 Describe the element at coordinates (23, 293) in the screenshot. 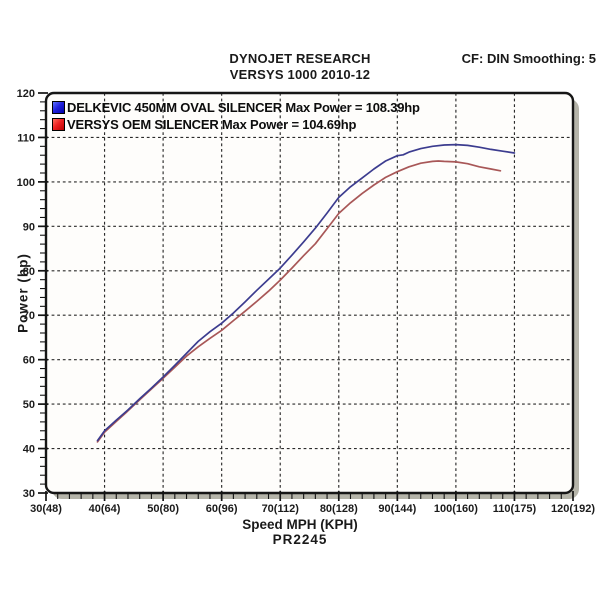

I see `y-axis-title: Power (hp)` at that location.